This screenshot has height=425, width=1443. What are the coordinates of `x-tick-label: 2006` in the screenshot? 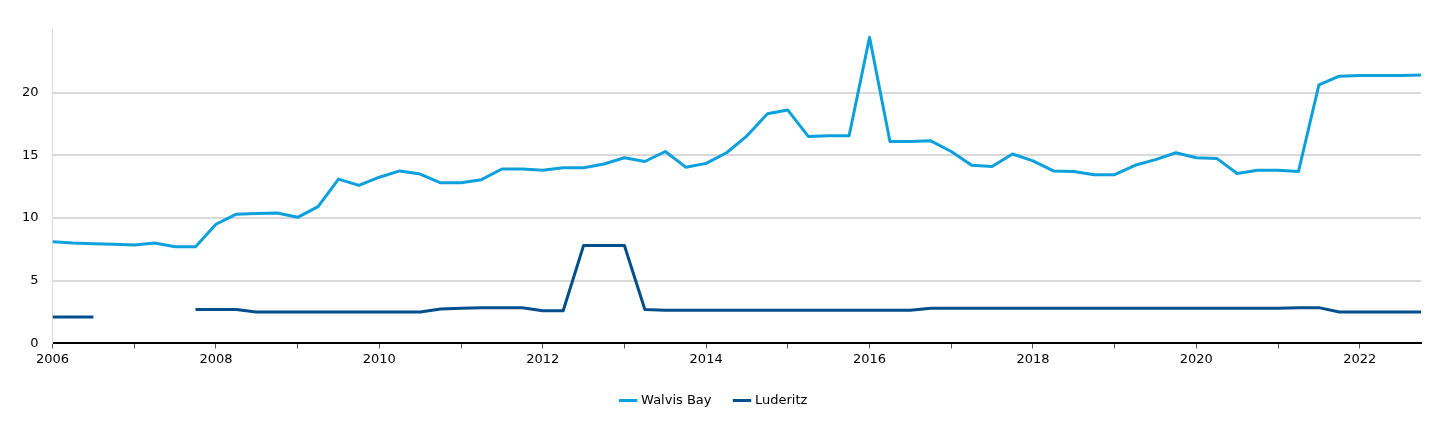 It's located at (53, 358).